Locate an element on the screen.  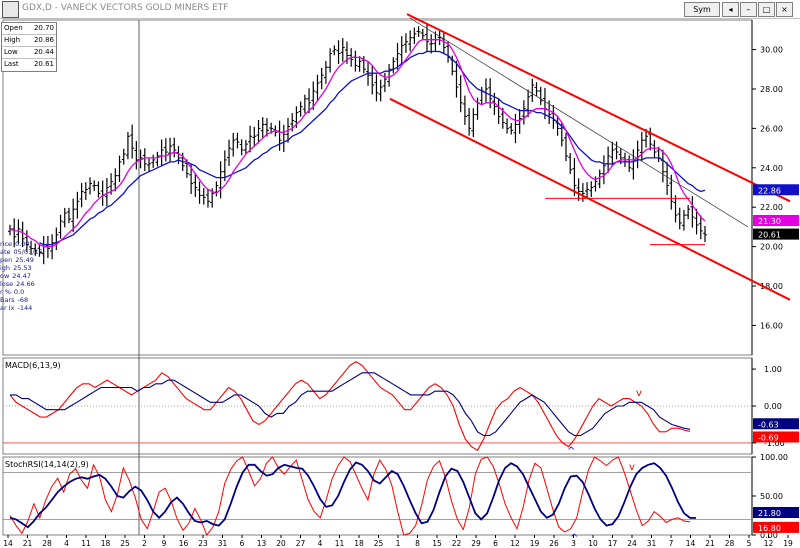
ohlc-low-value: 20.44 is located at coordinates (43, 52).